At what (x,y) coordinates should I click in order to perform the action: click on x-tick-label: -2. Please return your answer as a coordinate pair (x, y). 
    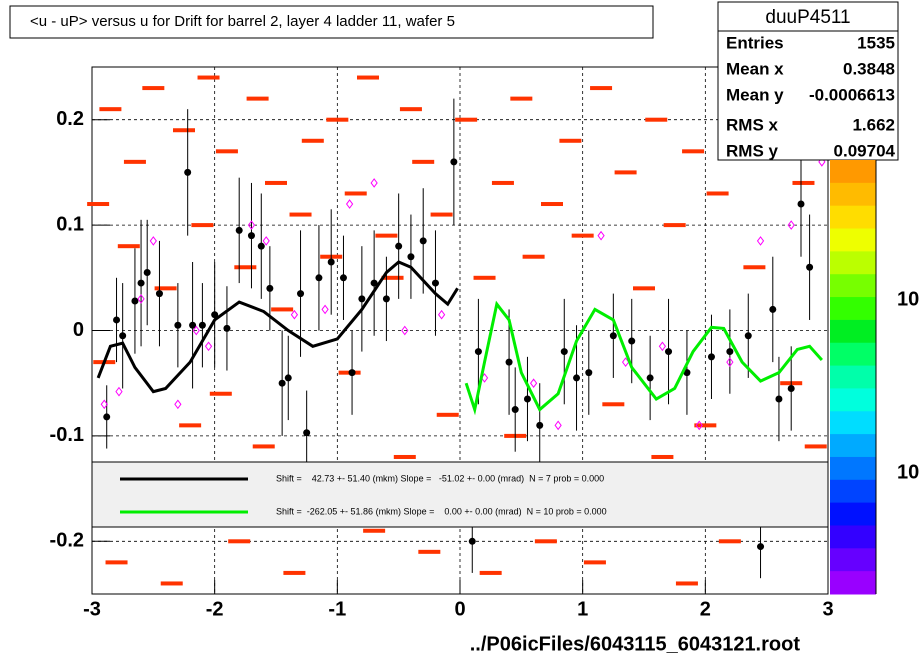
    Looking at the image, I should click on (215, 609).